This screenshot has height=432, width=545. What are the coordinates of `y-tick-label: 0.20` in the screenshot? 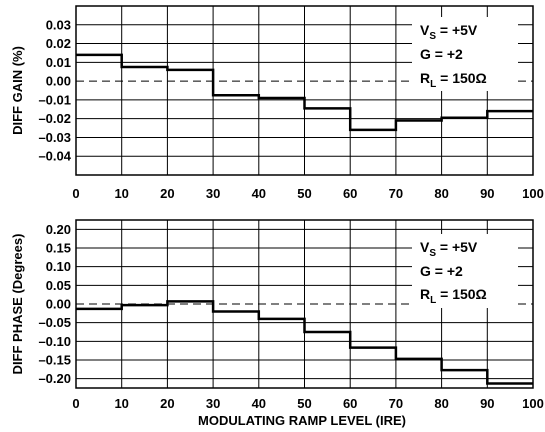 It's located at (58, 229).